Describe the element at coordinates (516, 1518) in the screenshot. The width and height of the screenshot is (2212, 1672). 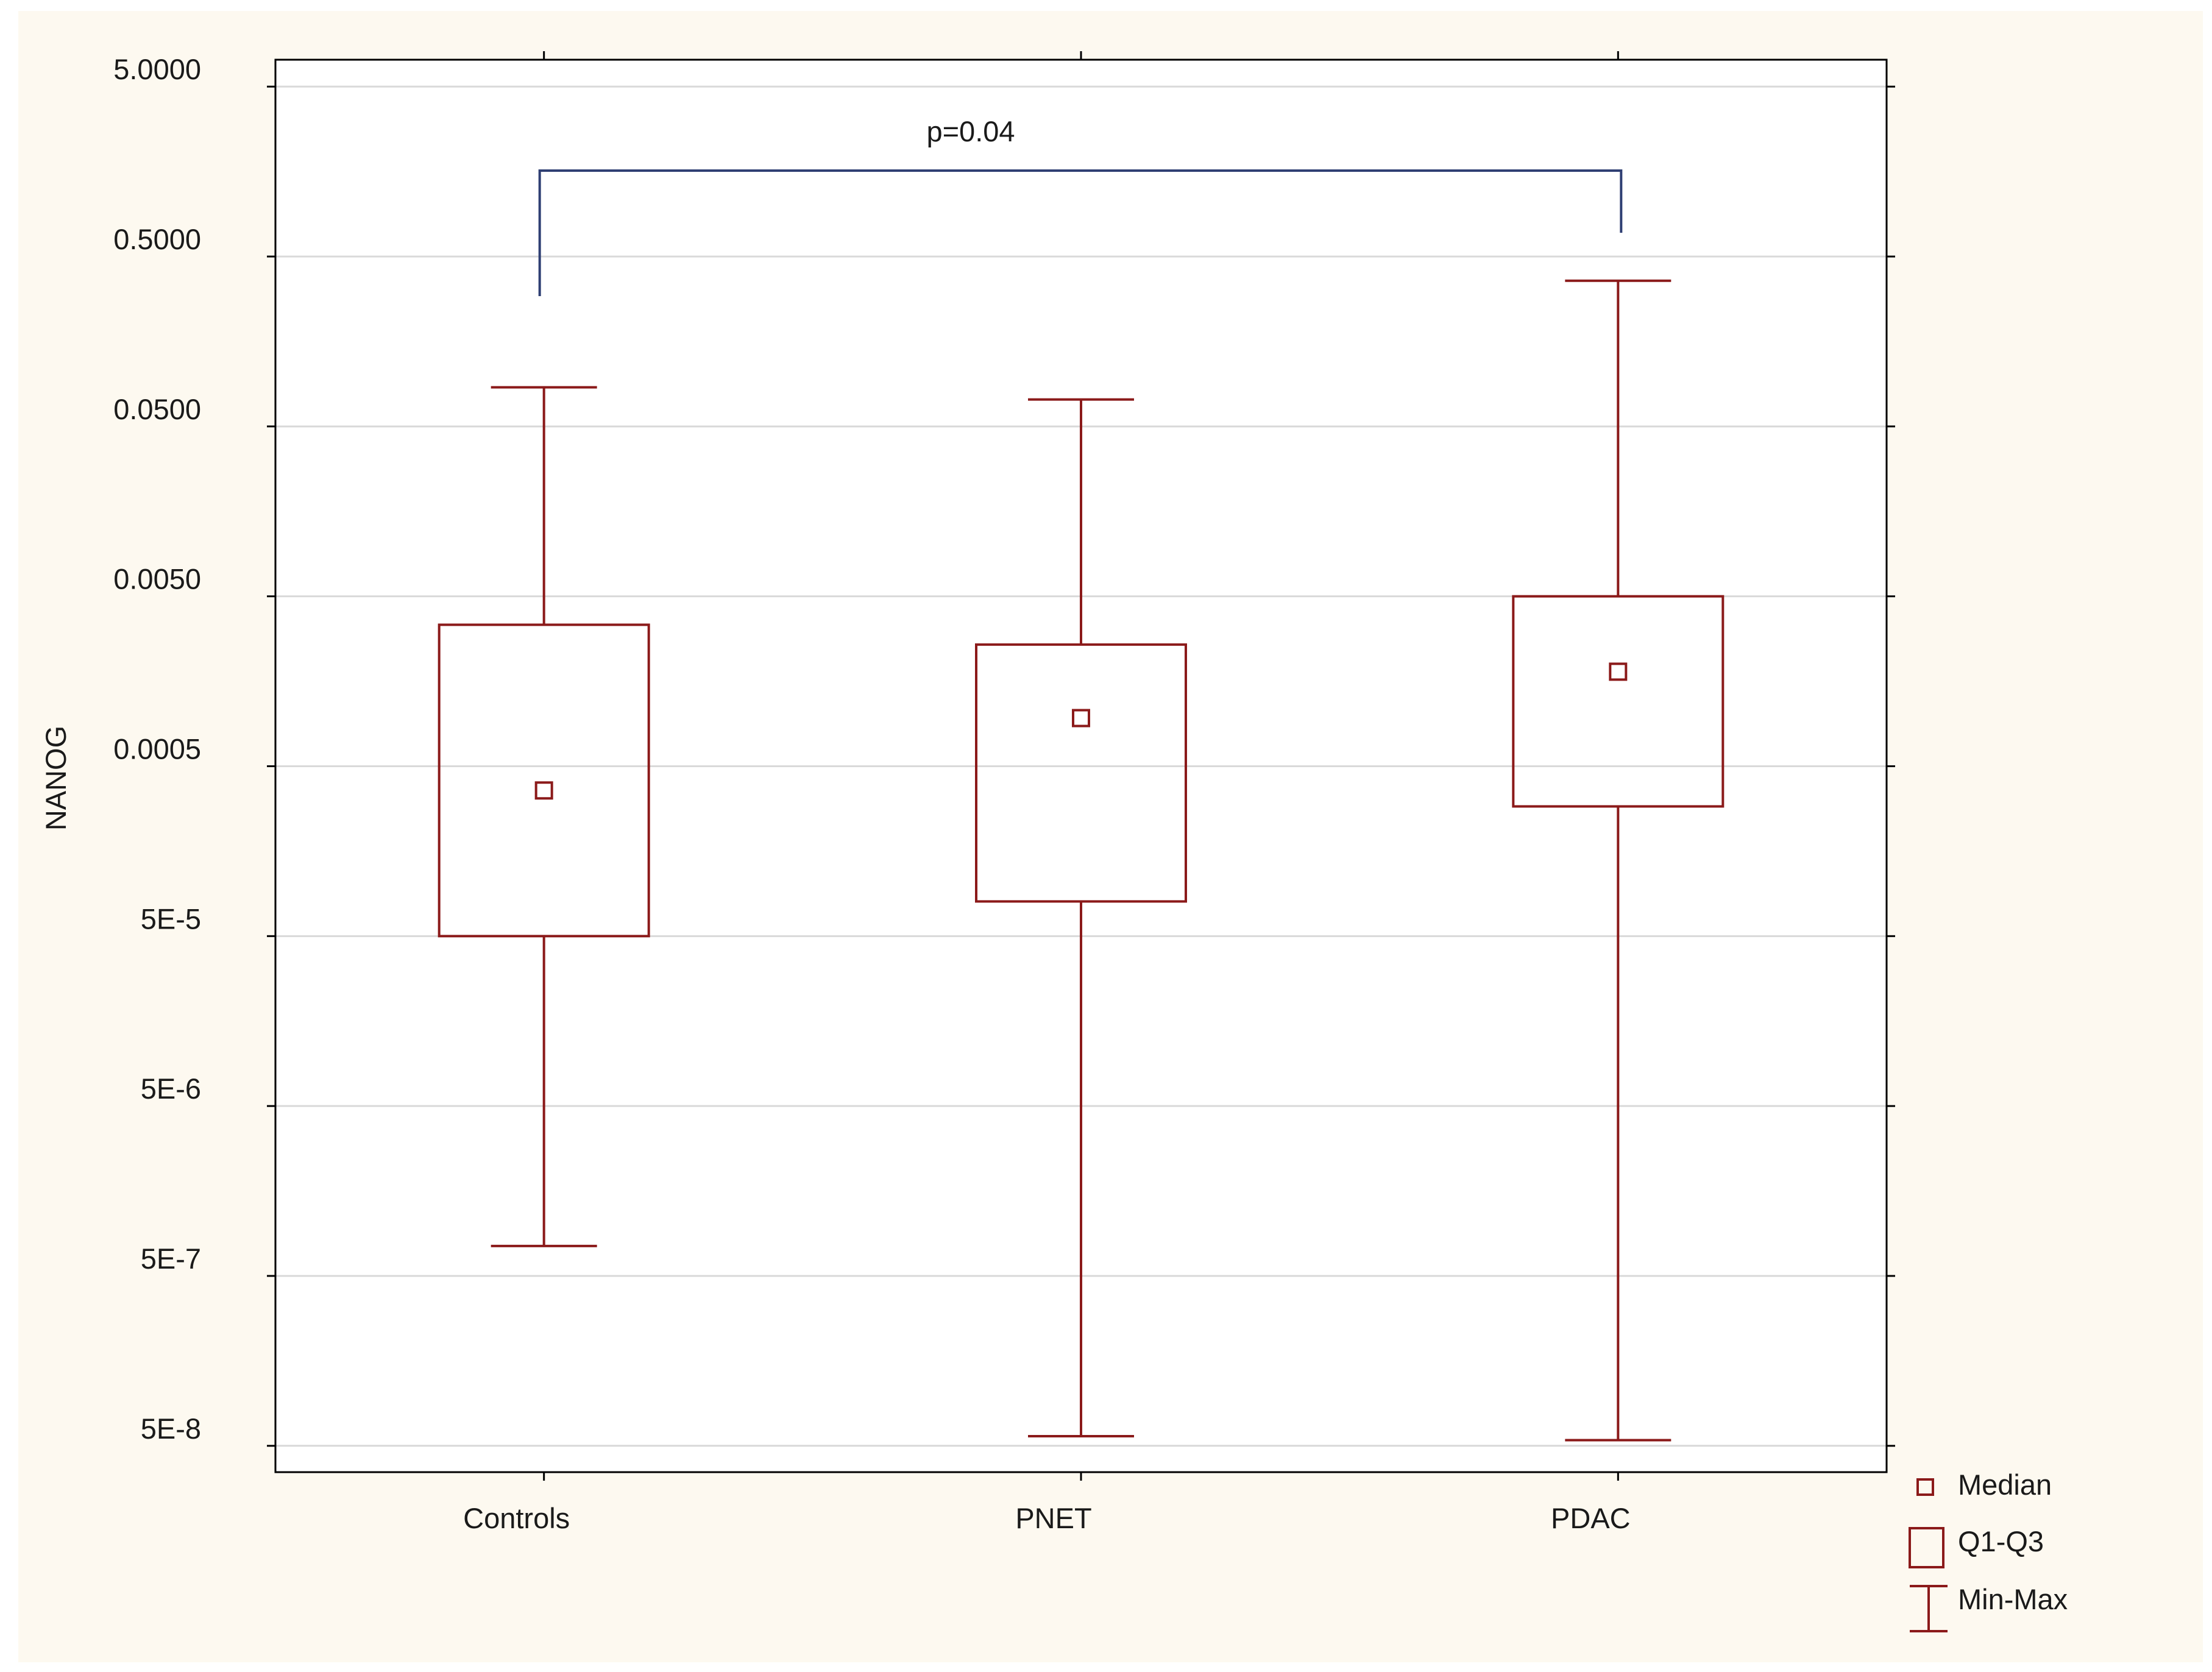
I see `x-tick-label: Controls` at that location.